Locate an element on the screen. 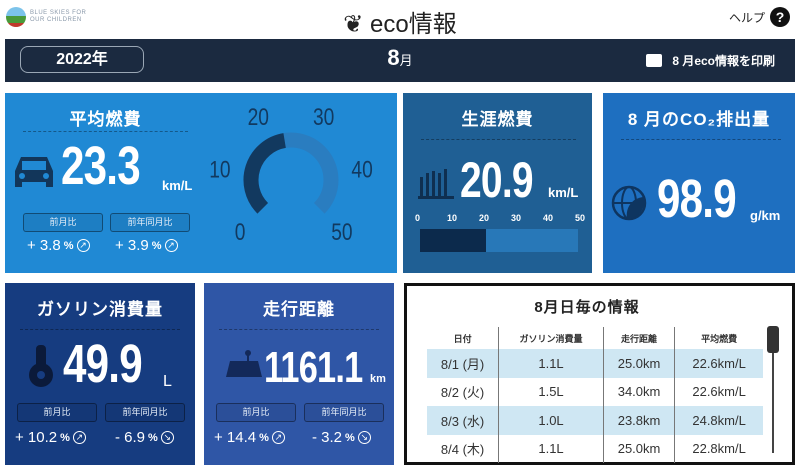  fuel-gauge-icon is located at coordinates (41, 366).